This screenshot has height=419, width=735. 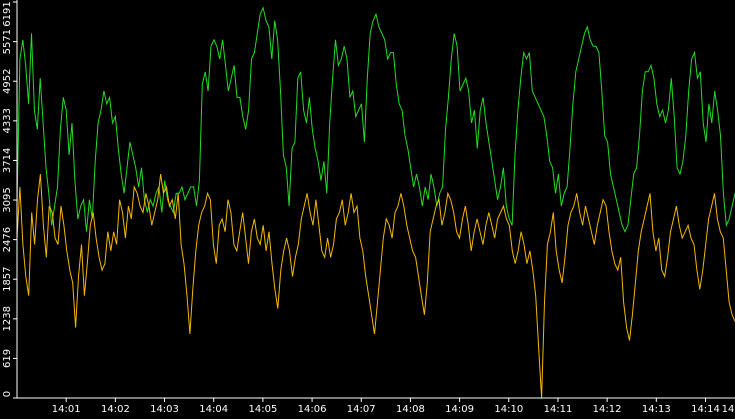 What do you see at coordinates (7, 120) in the screenshot?
I see `y-tick-label: 4333` at bounding box center [7, 120].